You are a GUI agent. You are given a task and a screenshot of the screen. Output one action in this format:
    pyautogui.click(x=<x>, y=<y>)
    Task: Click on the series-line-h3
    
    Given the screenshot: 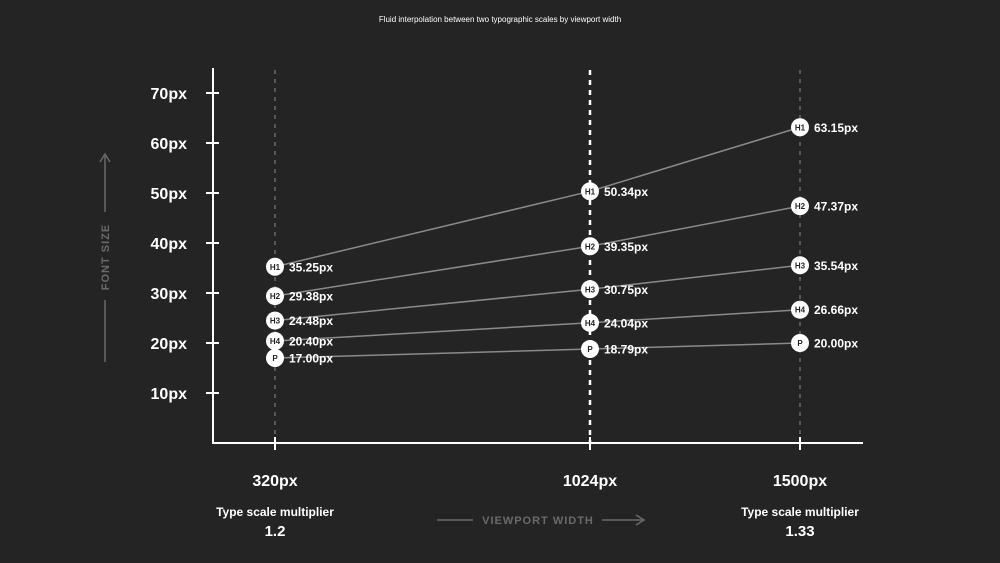 What is the action you would take?
    pyautogui.click(x=537, y=293)
    